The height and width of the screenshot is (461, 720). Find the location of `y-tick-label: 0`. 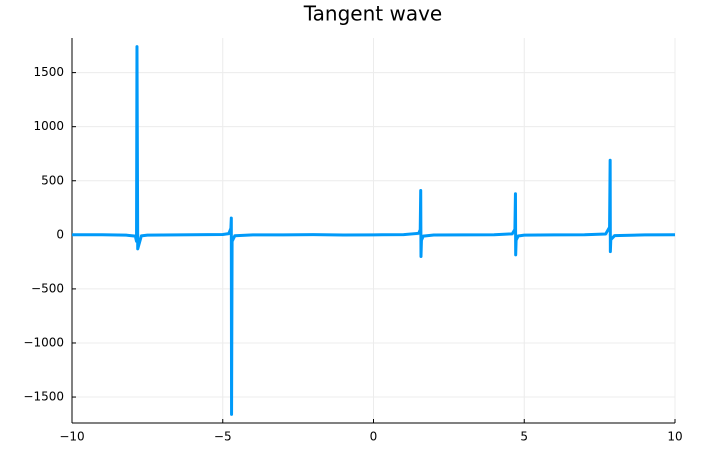

y-tick-label: 0 is located at coordinates (60, 234).